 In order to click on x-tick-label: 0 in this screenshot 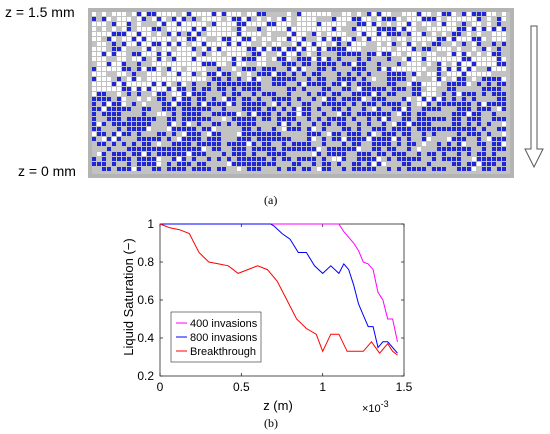, I will do `click(160, 387)`.